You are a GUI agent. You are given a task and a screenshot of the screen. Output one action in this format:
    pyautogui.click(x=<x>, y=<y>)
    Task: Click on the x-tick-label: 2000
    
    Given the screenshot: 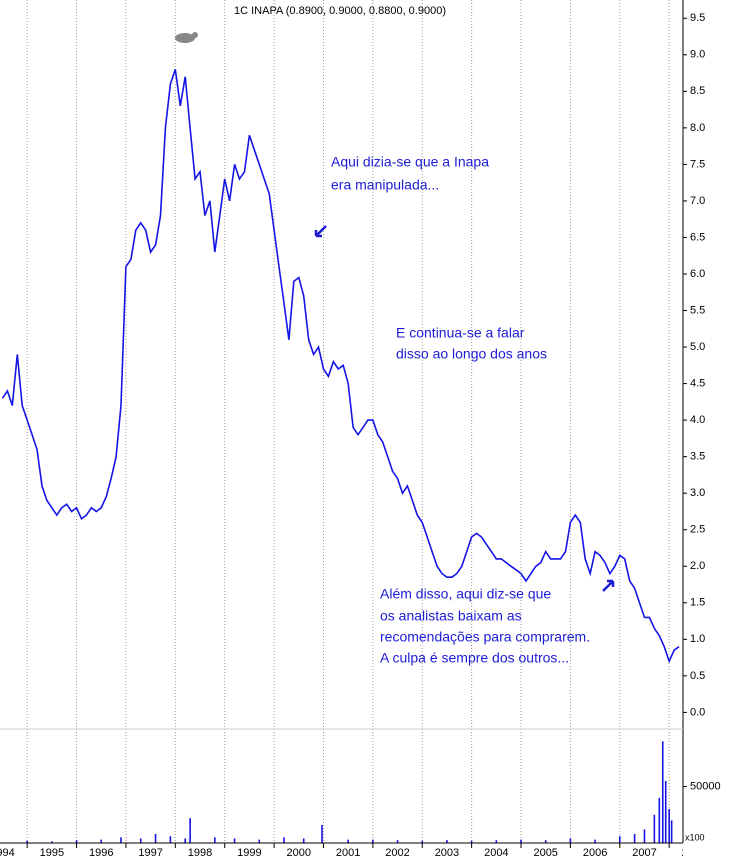 What is the action you would take?
    pyautogui.click(x=299, y=853)
    